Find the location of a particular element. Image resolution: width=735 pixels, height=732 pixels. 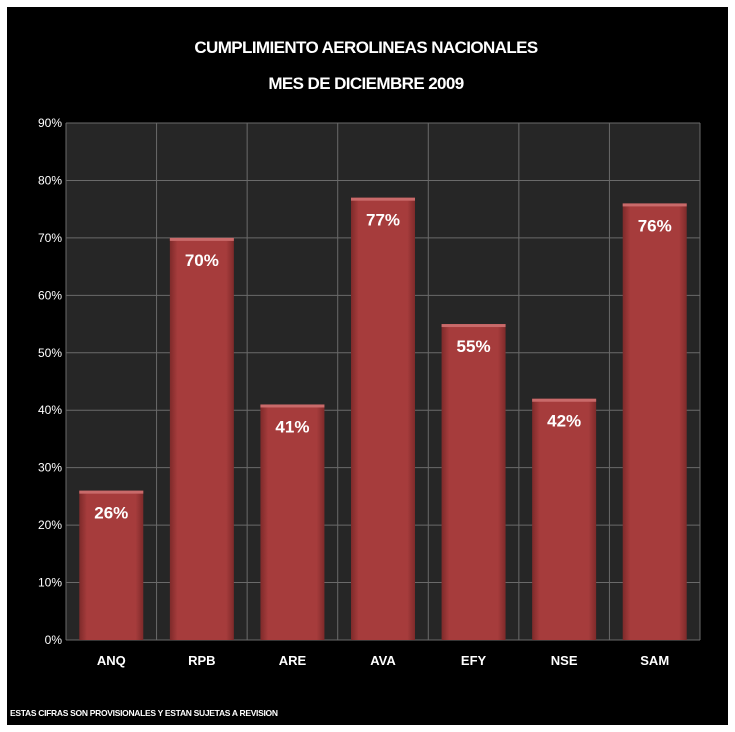

data-label-are: 41% is located at coordinates (292, 426).